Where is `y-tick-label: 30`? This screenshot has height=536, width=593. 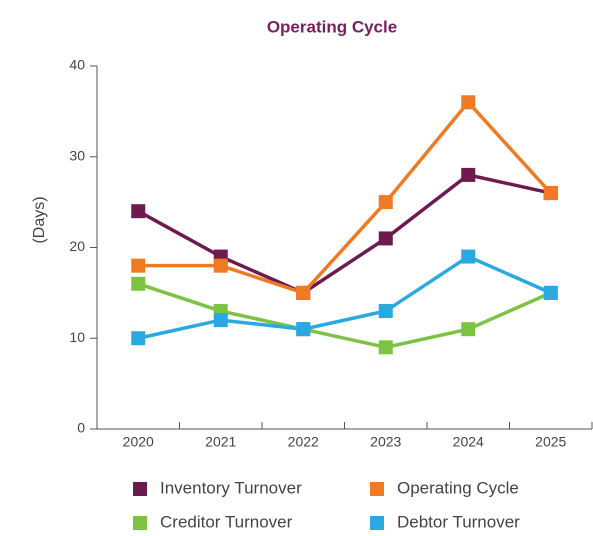
y-tick-label: 30 is located at coordinates (77, 155).